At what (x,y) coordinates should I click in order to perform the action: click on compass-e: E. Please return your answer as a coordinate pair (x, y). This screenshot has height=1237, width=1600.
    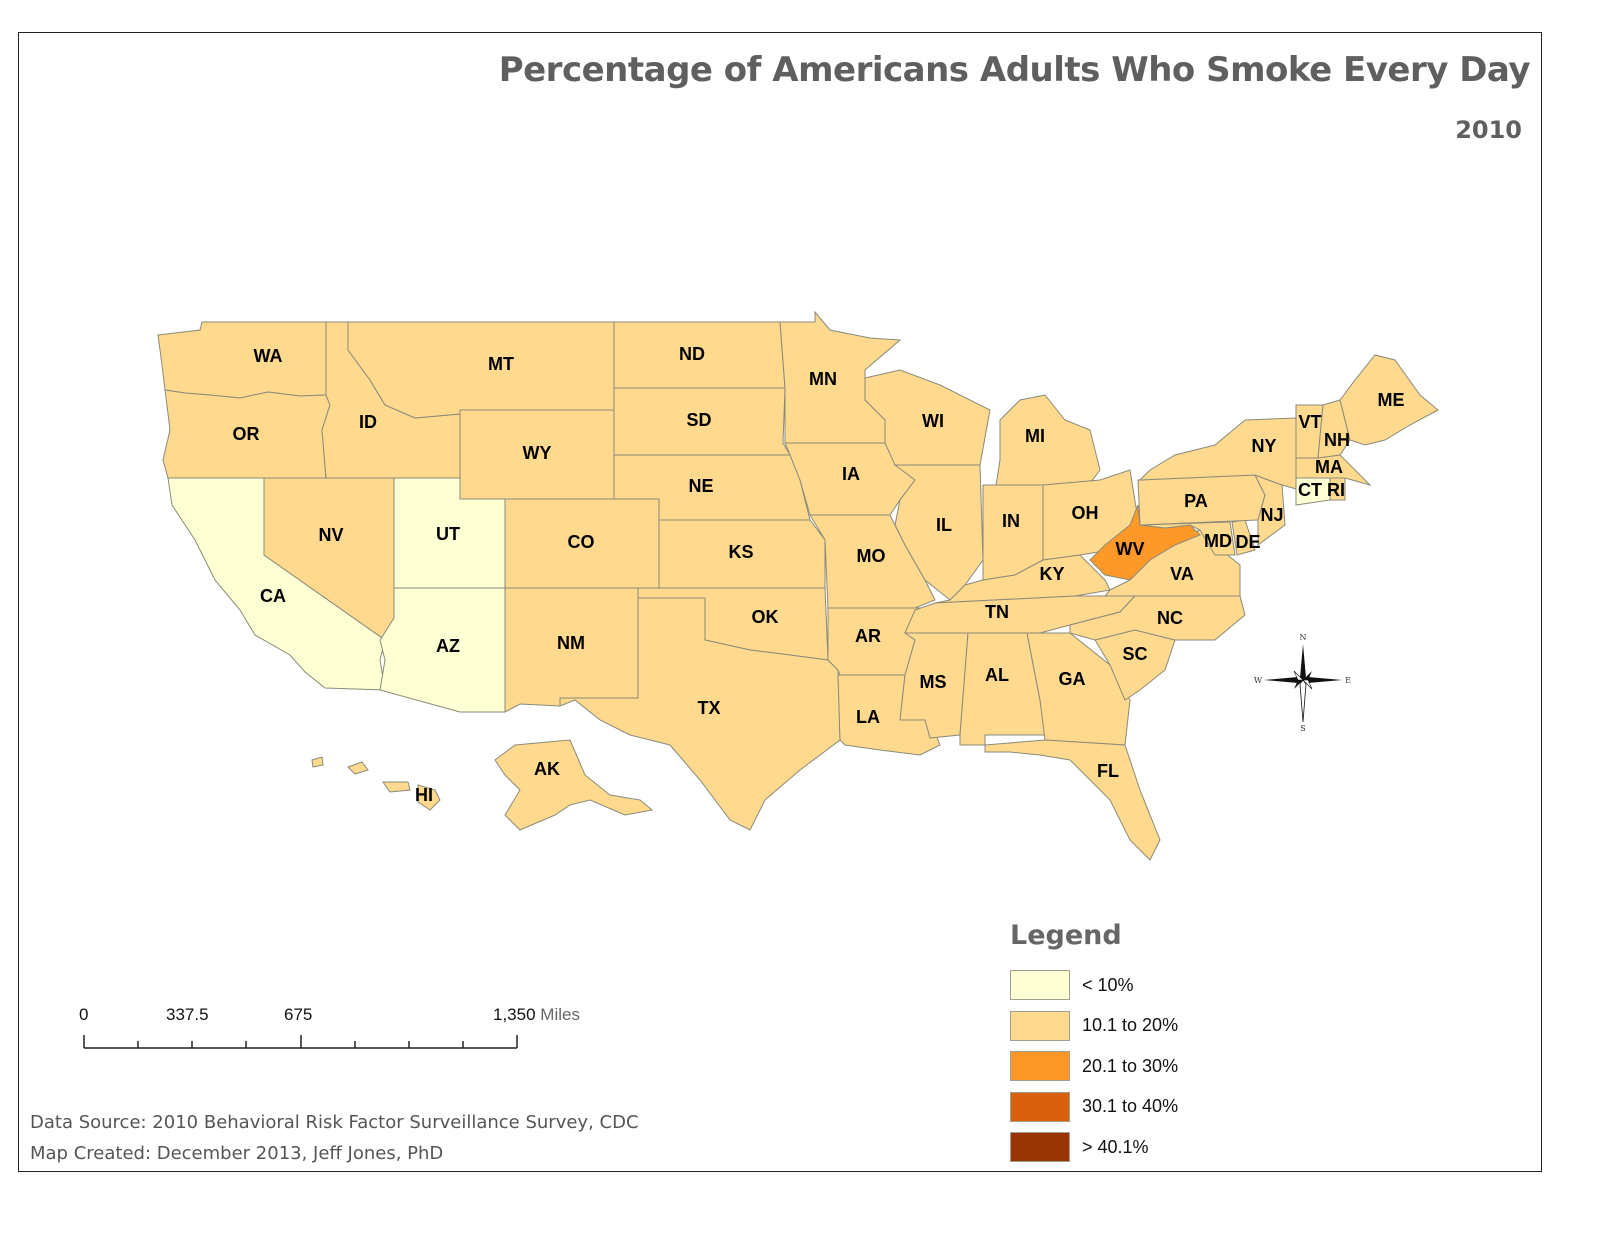
    Looking at the image, I should click on (1348, 680).